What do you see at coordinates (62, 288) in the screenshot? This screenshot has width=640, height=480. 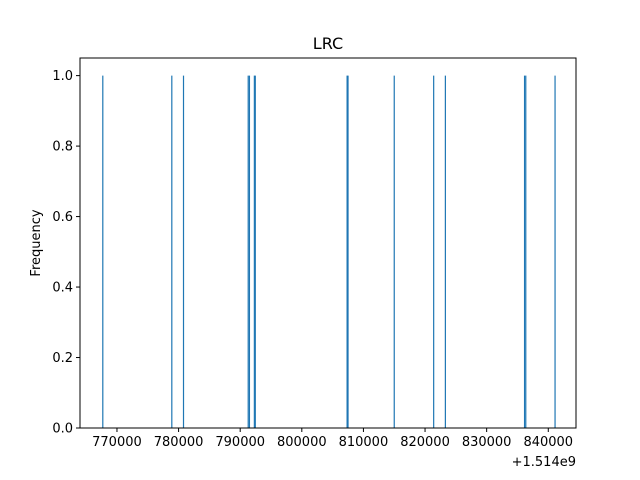 I see `y-tick-label: 0.4` at bounding box center [62, 288].